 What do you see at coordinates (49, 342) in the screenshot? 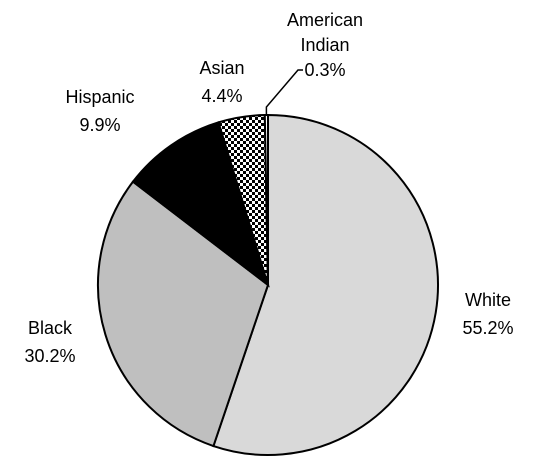
I see `slice-label-black: Black 30.2%` at bounding box center [49, 342].